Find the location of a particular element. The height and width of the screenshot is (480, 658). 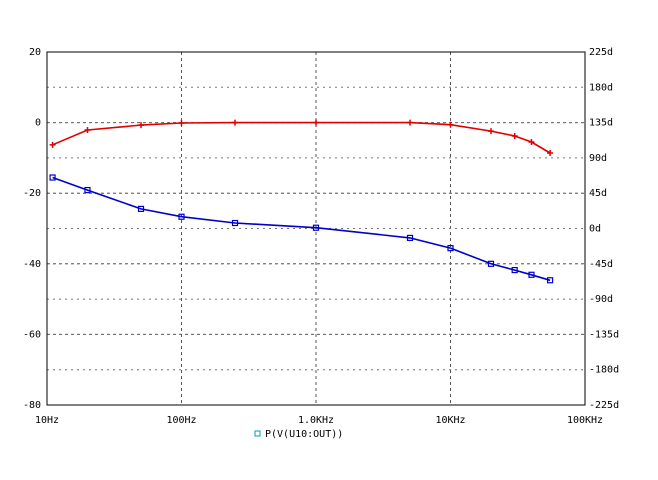

y2-tick-label: -135d is located at coordinates (604, 334).